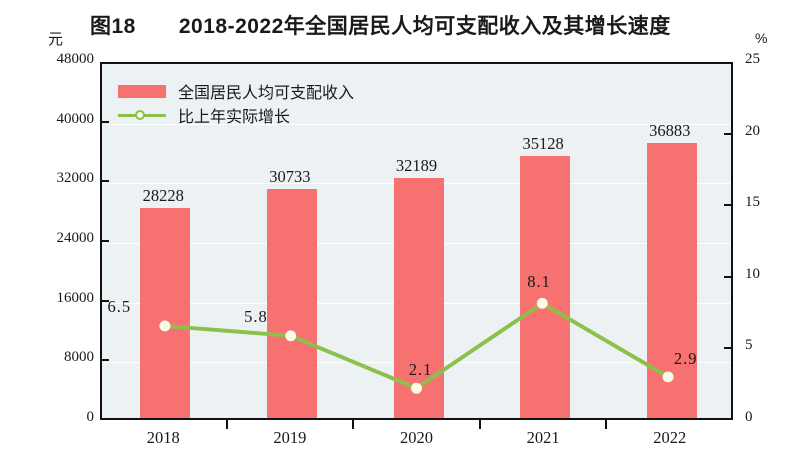  Describe the element at coordinates (752, 202) in the screenshot. I see `right-tick-label-15: 15` at that location.